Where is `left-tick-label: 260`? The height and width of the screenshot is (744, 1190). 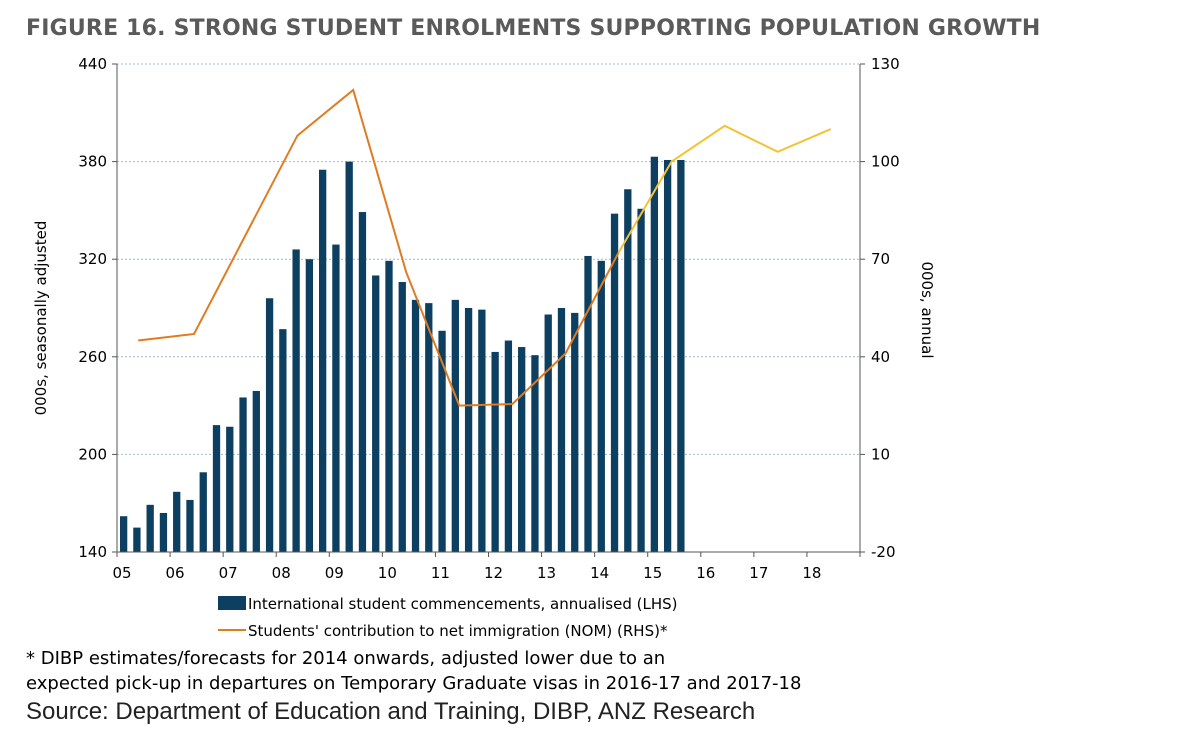 left-tick-label: 260 is located at coordinates (92, 357).